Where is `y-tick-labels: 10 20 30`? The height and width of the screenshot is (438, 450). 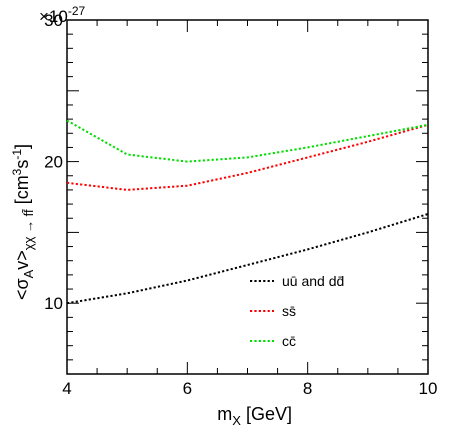
y-tick-labels: 10 20 30 is located at coordinates (53, 162).